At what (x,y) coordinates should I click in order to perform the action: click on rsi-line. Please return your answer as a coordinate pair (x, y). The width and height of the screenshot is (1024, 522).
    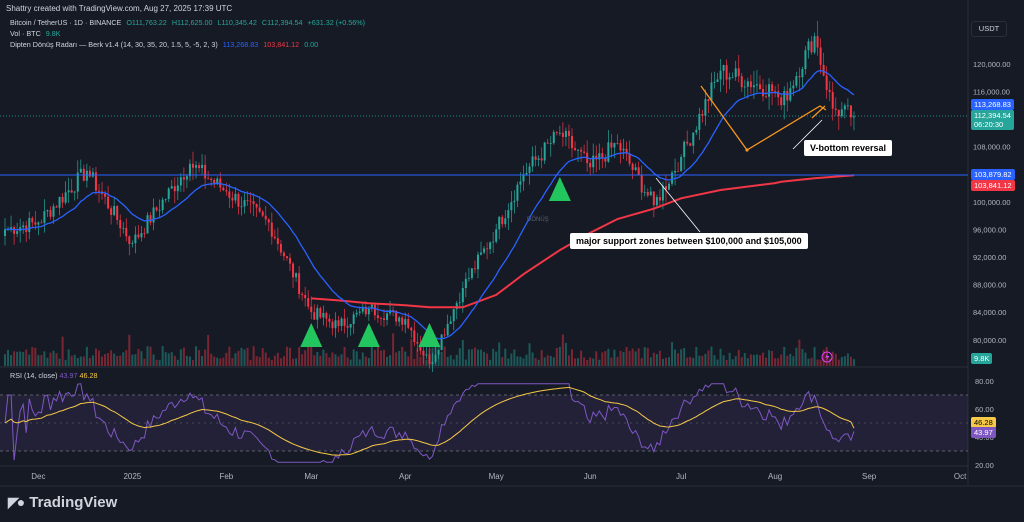
    Looking at the image, I should click on (429, 423).